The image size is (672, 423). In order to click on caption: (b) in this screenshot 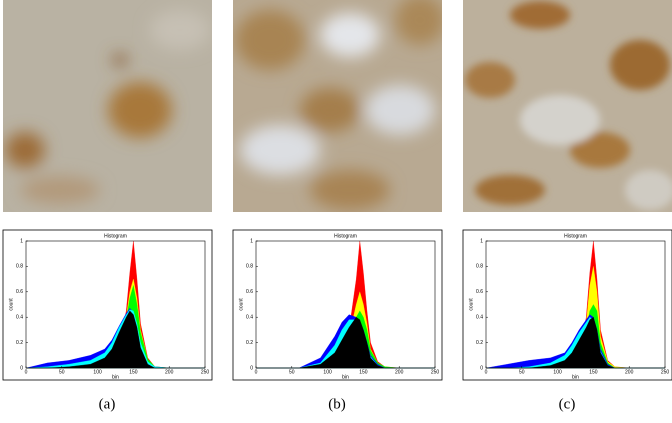, I will do `click(337, 404)`.